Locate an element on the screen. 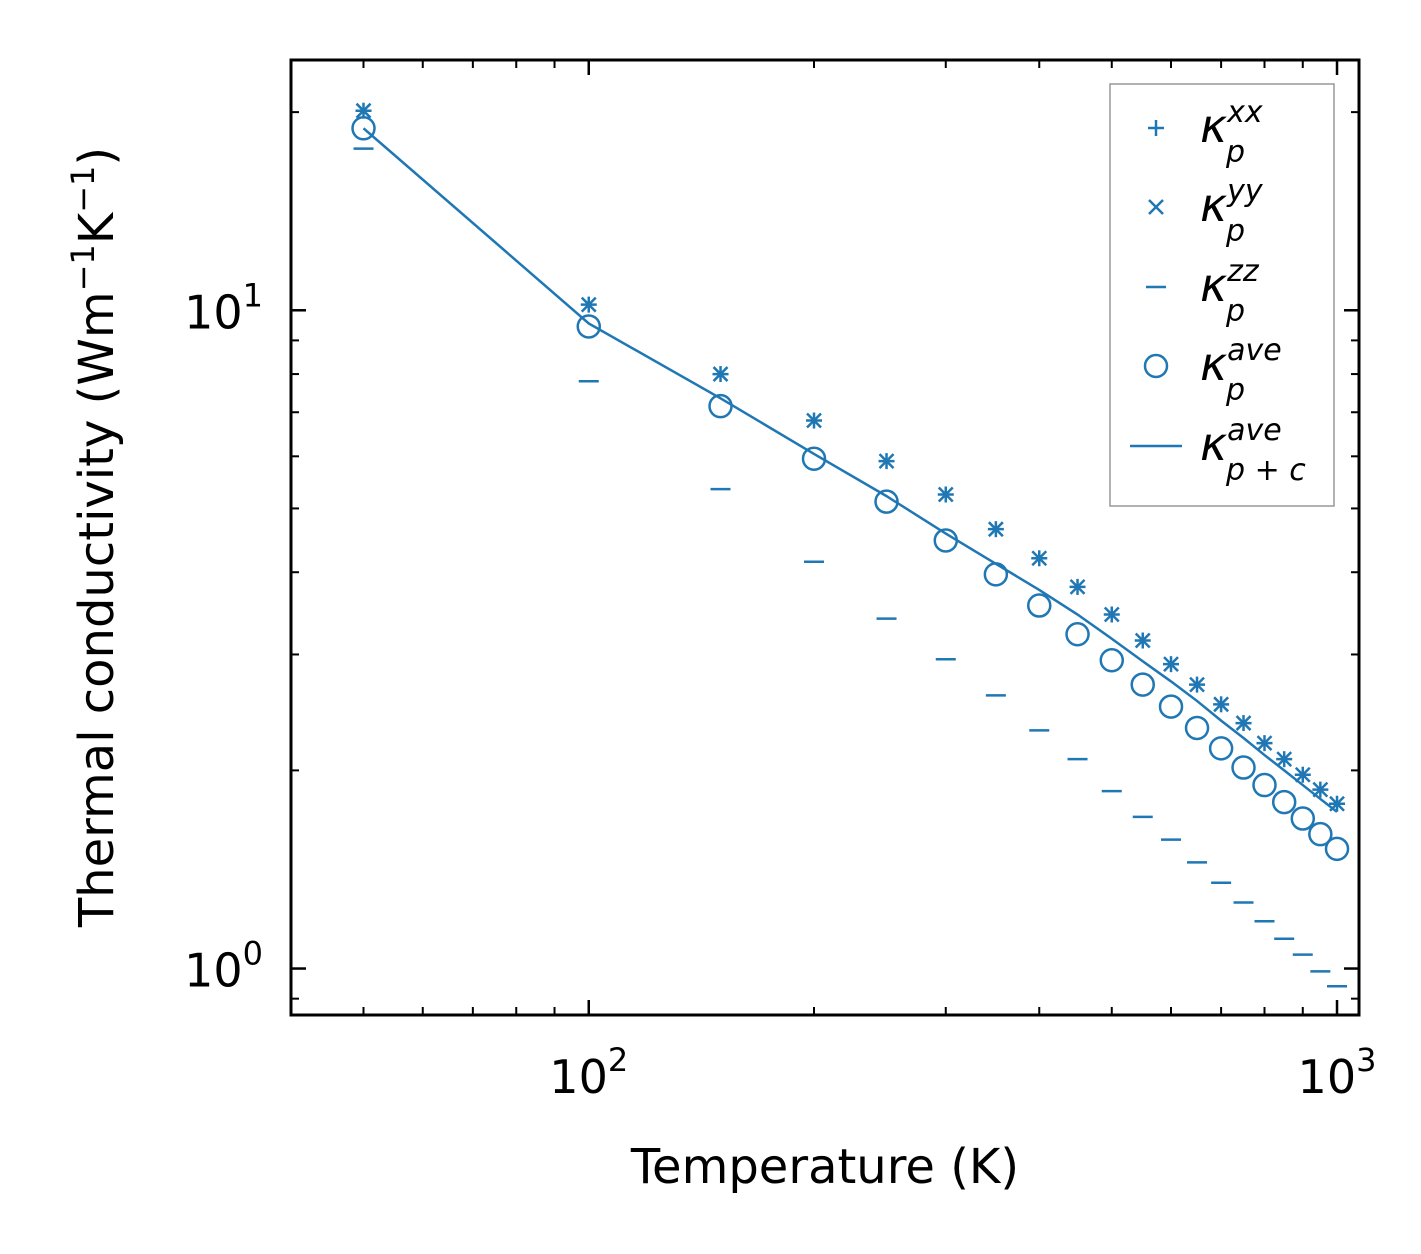 The height and width of the screenshot is (1254, 1421). x-tick-label: 10³ is located at coordinates (1337, 1072).